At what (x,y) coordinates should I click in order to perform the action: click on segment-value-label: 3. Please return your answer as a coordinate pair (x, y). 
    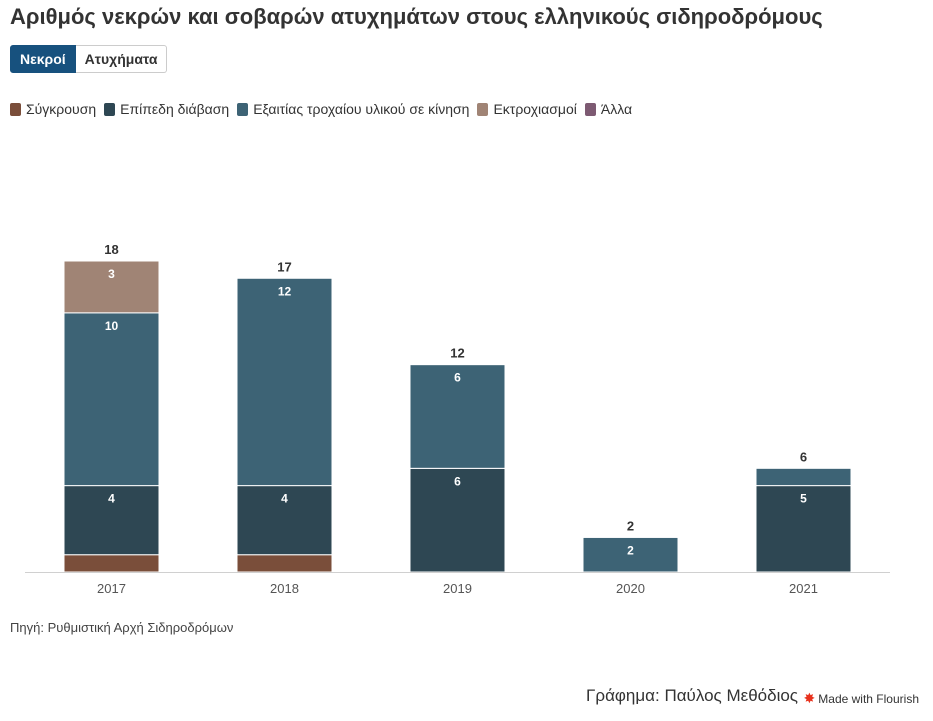
    Looking at the image, I should click on (111, 274).